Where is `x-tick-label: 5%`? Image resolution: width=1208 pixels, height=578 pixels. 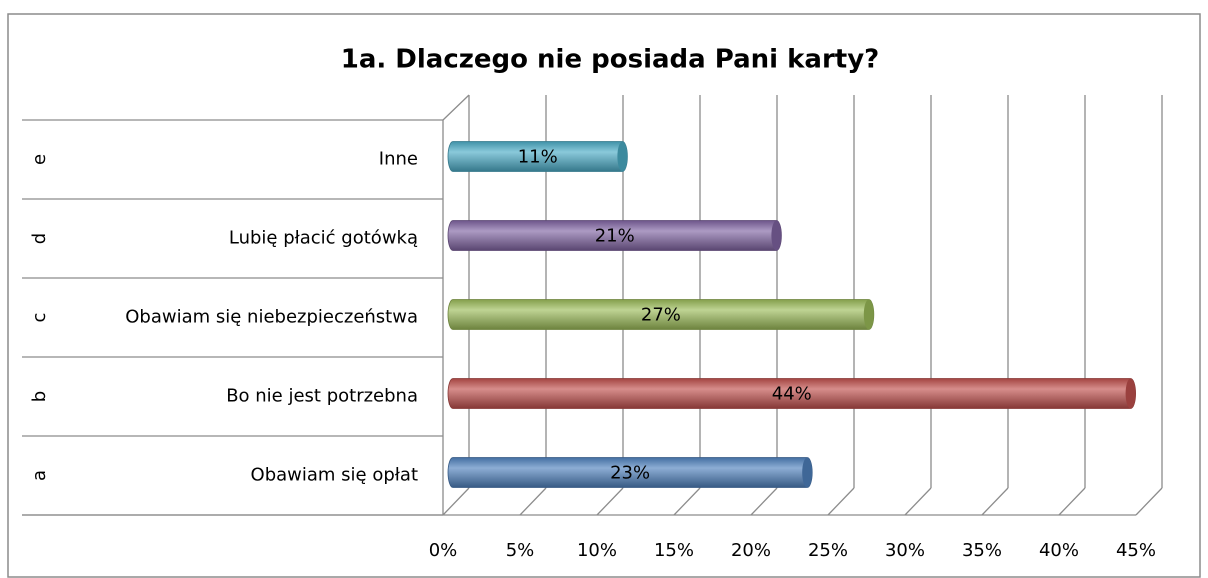
x-tick-label: 5% is located at coordinates (520, 550).